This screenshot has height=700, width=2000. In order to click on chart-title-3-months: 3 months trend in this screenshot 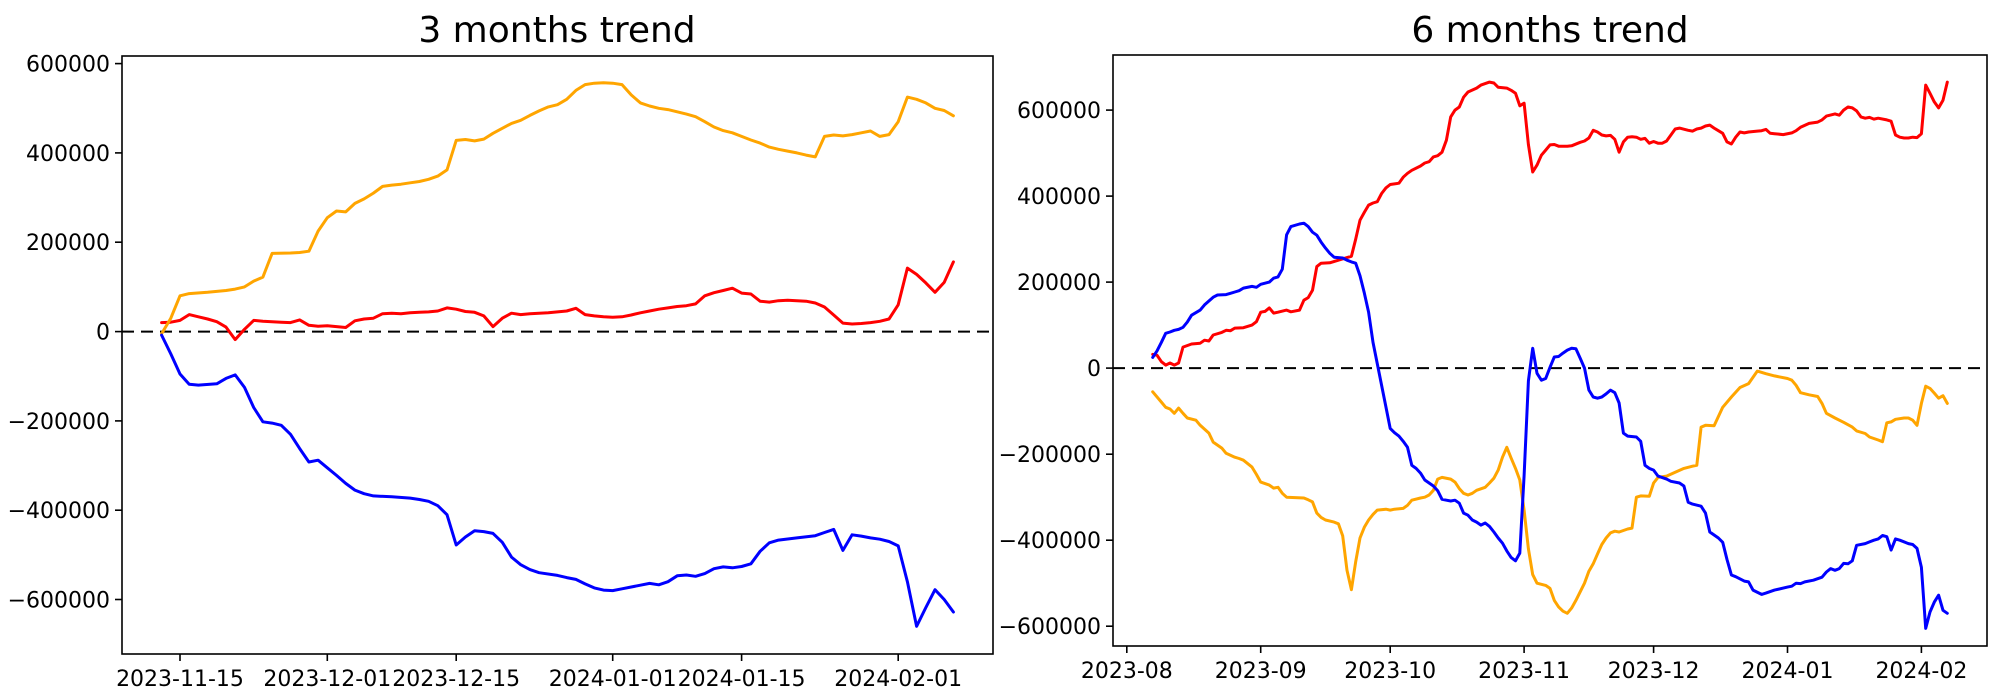, I will do `click(556, 30)`.